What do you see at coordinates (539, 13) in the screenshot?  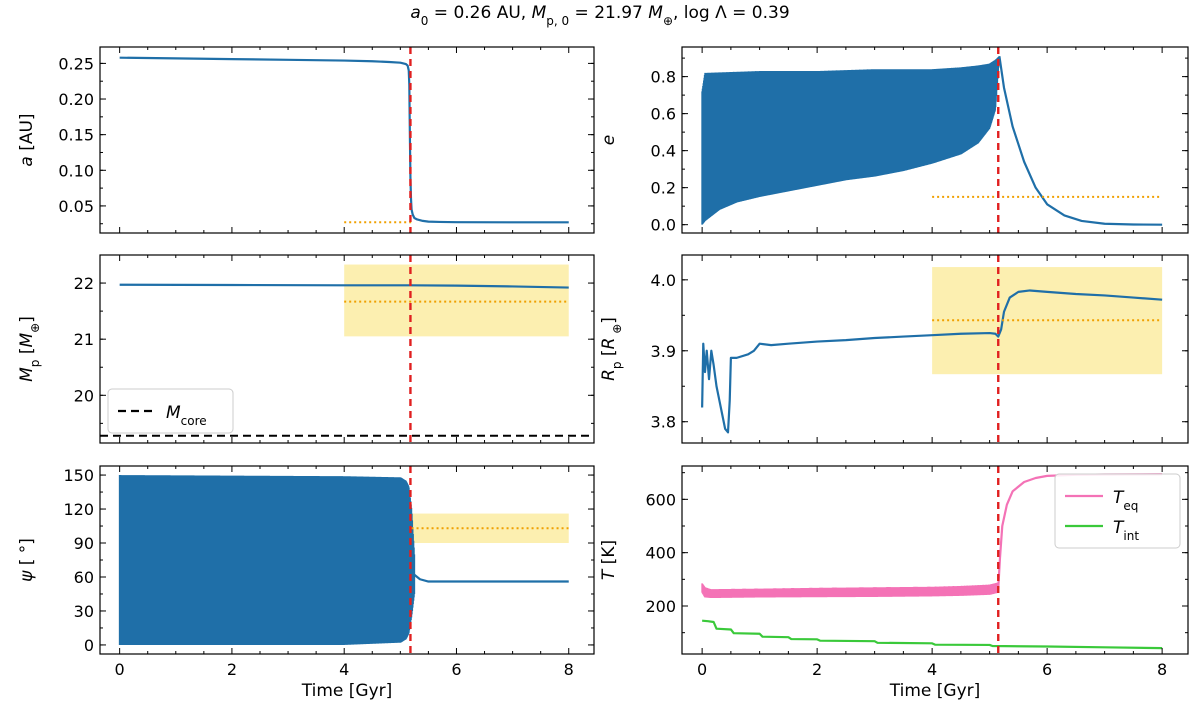 I see `title-m-symbol: M` at bounding box center [539, 13].